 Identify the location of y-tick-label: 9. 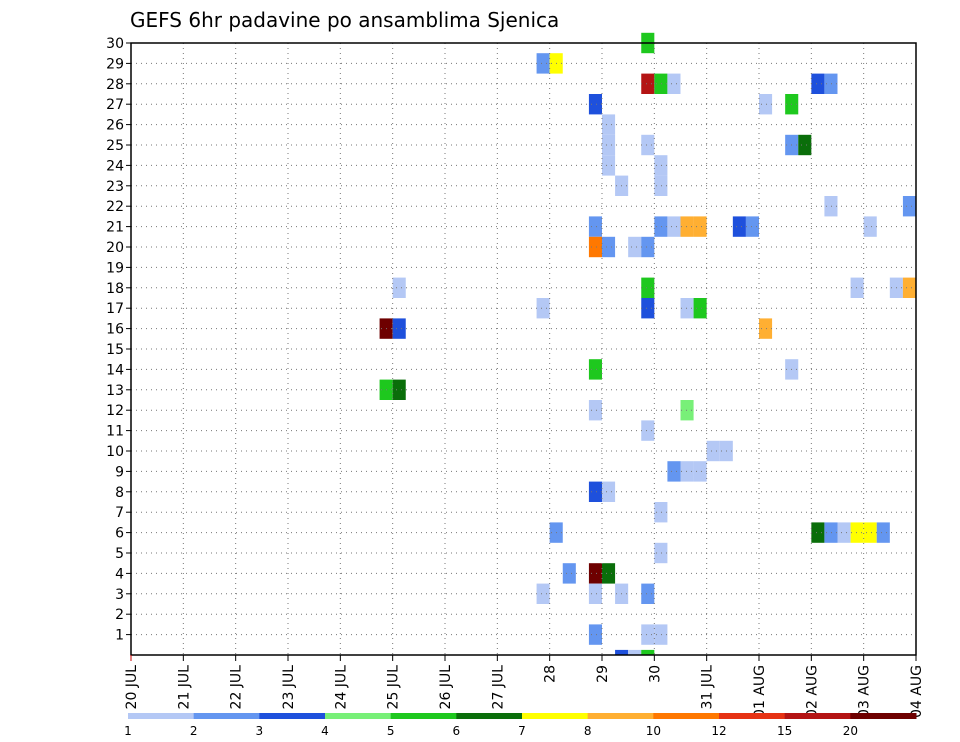
(119, 472).